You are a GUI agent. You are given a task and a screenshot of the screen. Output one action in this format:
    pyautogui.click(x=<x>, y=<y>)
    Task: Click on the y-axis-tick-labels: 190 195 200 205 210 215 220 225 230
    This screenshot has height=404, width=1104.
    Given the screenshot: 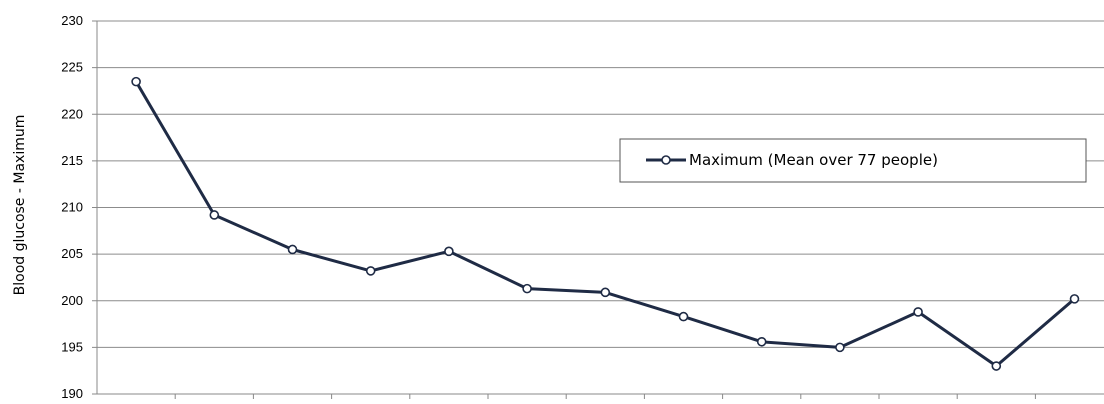 What is the action you would take?
    pyautogui.click(x=72, y=207)
    